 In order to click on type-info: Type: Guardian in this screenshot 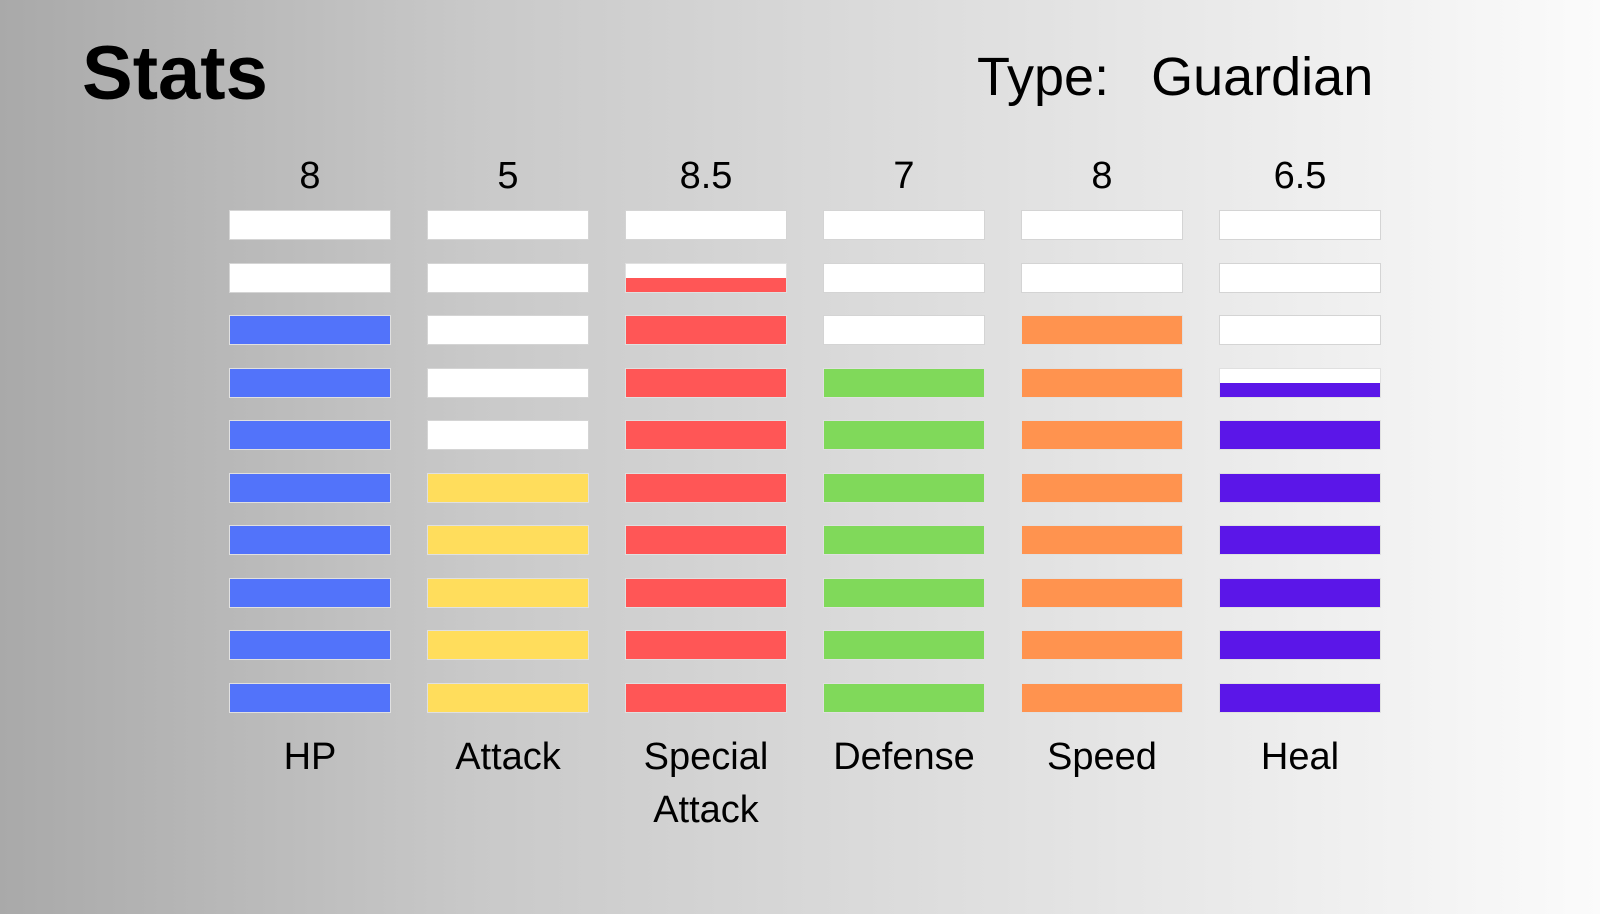, I will do `click(1175, 77)`.